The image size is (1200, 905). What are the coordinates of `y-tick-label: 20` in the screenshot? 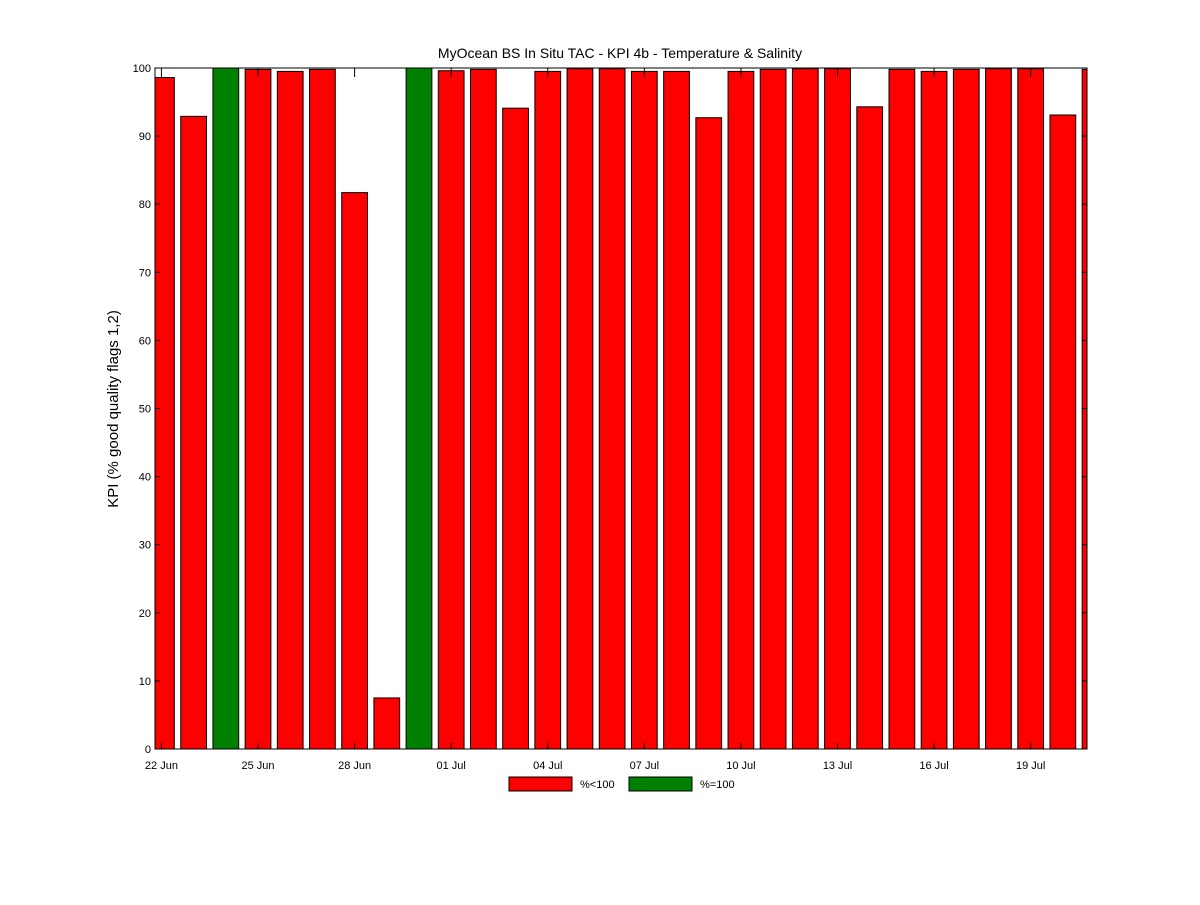 It's located at (145, 614).